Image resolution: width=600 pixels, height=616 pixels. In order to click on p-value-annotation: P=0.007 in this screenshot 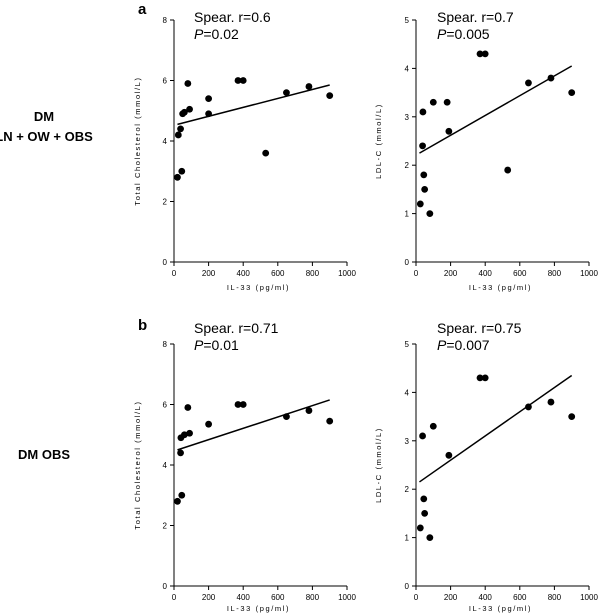, I will do `click(463, 345)`.